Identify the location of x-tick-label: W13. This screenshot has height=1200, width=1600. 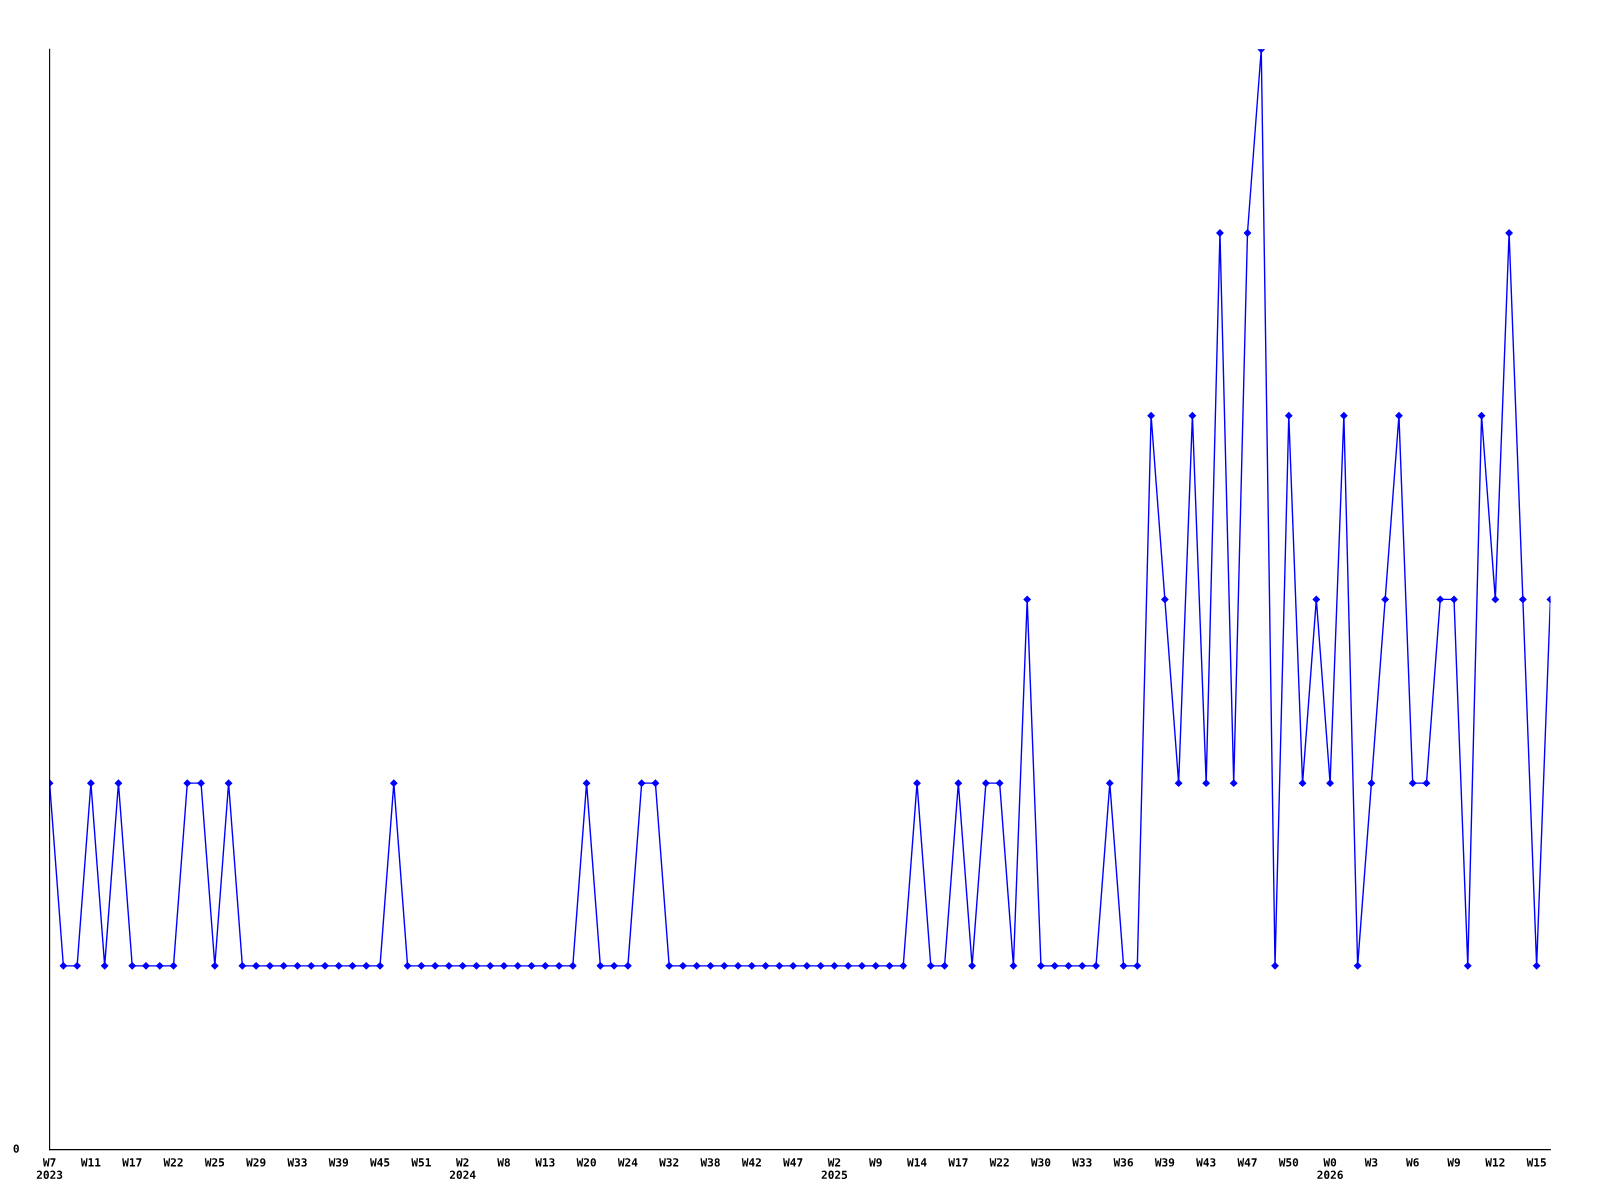
(545, 1162).